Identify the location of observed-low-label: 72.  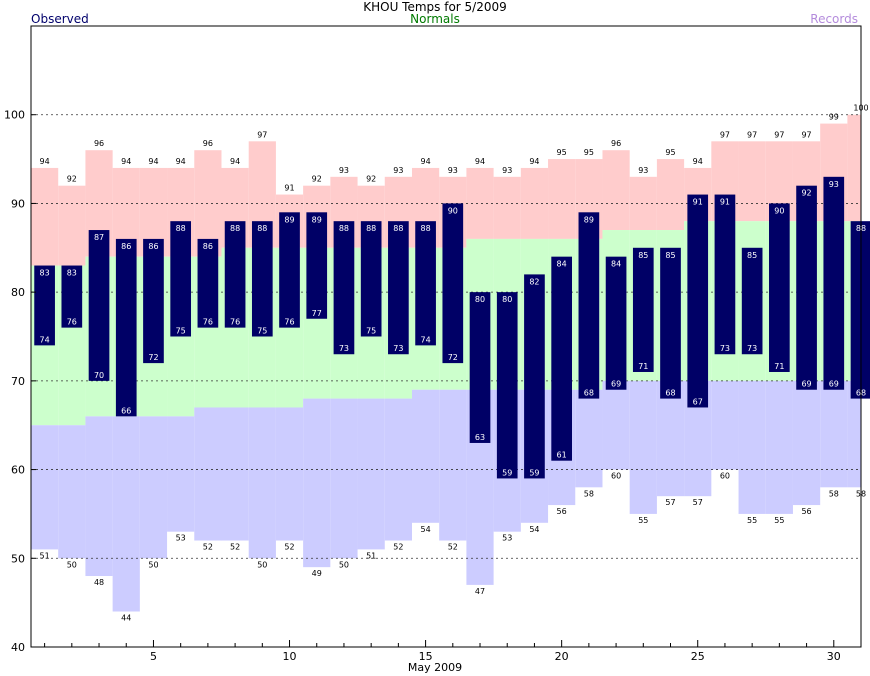
(153, 357).